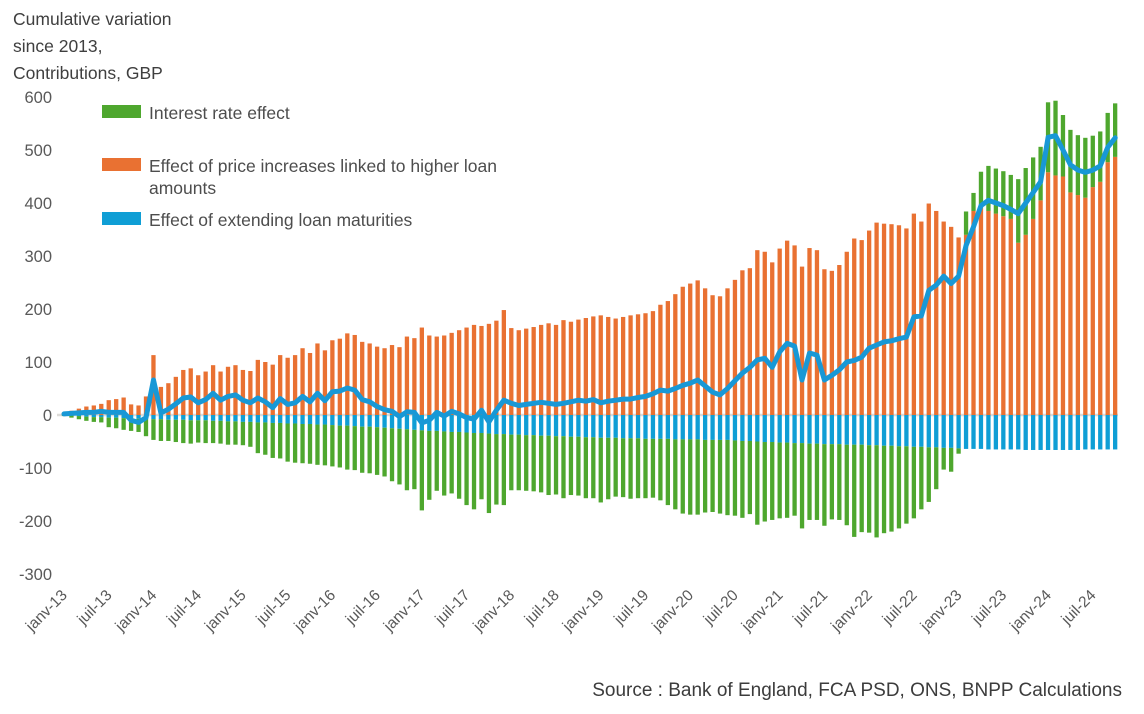  Describe the element at coordinates (851, 611) in the screenshot. I see `x-tick-label: janv-22` at that location.